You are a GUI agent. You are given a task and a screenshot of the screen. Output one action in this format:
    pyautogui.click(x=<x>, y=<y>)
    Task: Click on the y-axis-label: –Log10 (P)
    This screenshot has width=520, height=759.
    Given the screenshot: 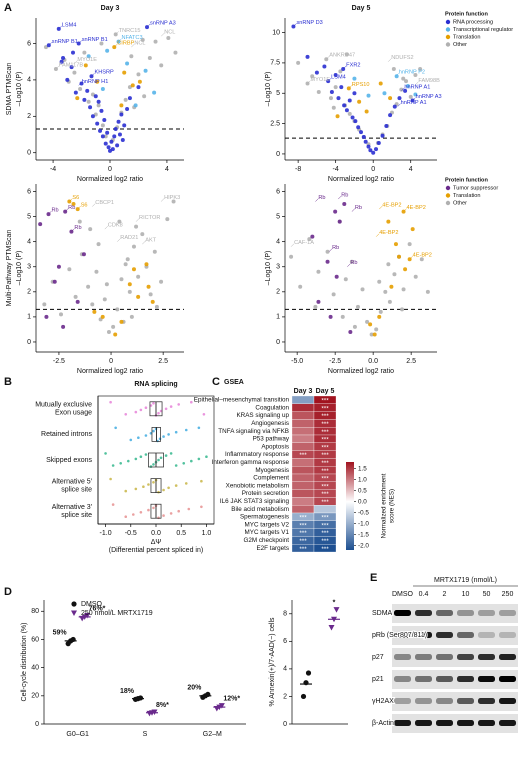 What is the action you would take?
    pyautogui.click(x=19, y=268)
    